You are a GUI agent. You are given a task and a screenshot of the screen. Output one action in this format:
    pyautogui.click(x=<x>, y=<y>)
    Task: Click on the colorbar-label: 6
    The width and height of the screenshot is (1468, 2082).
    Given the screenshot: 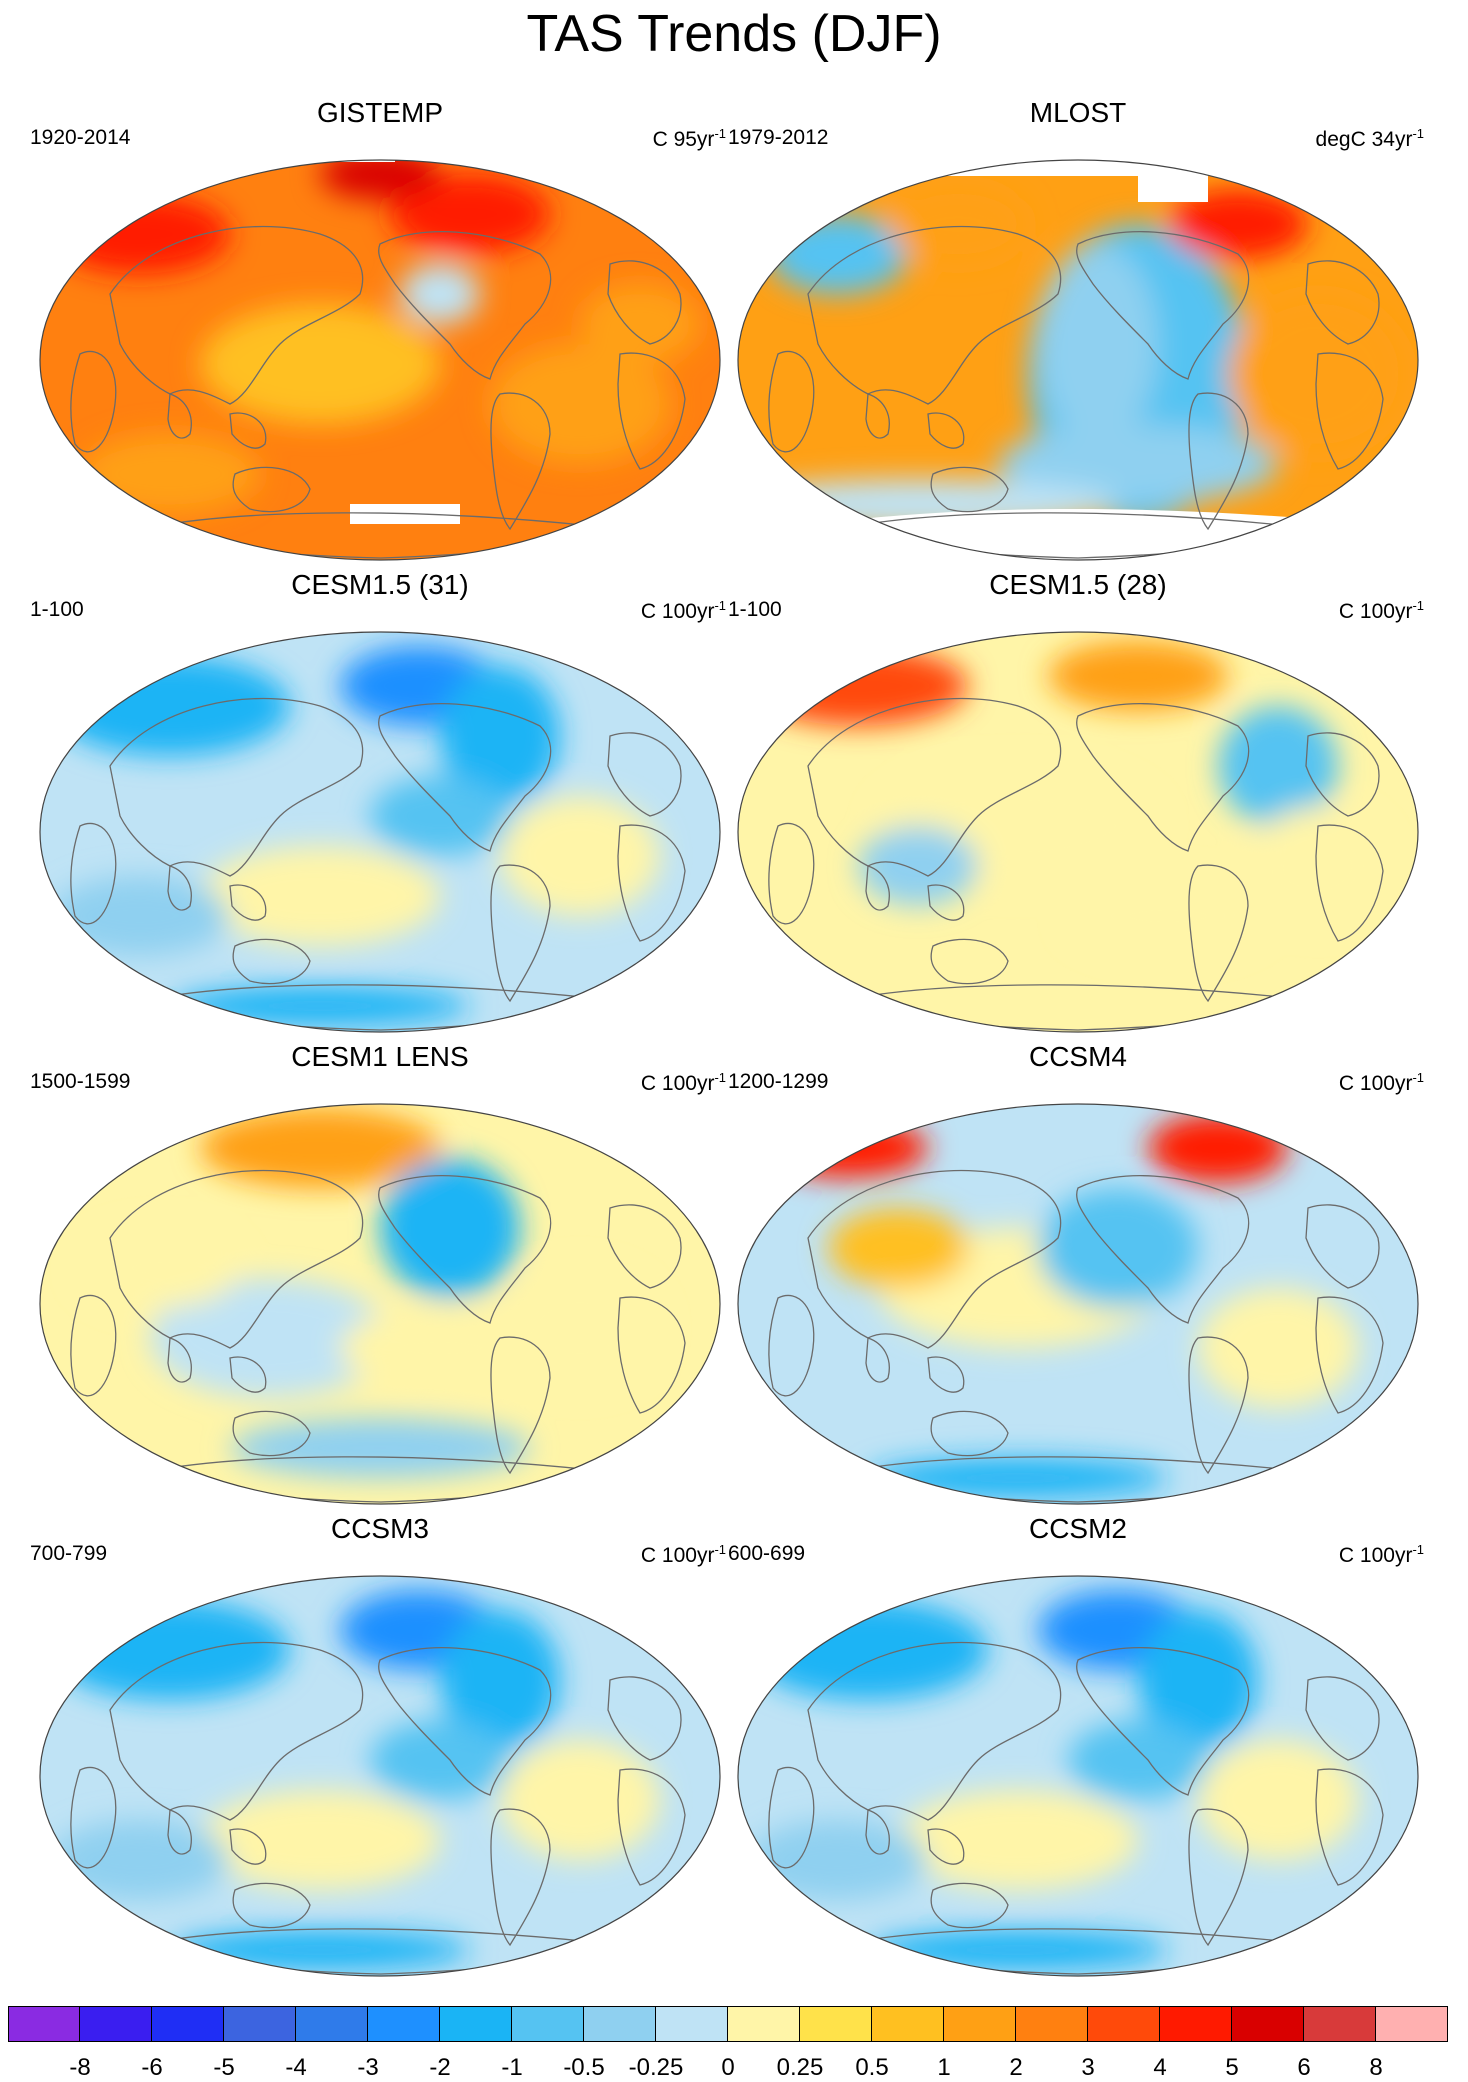 What is the action you would take?
    pyautogui.click(x=1304, y=2067)
    